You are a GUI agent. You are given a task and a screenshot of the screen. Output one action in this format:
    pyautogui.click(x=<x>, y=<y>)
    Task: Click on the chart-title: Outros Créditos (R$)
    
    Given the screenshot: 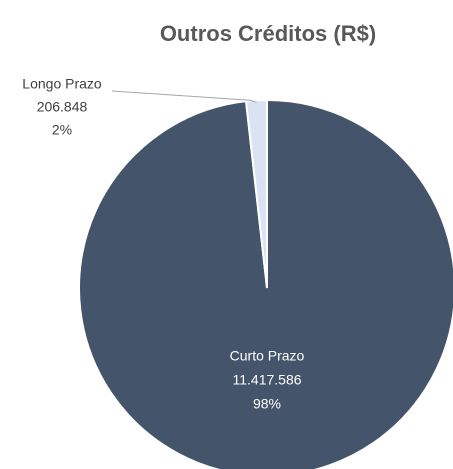 What is the action you would take?
    pyautogui.click(x=268, y=33)
    